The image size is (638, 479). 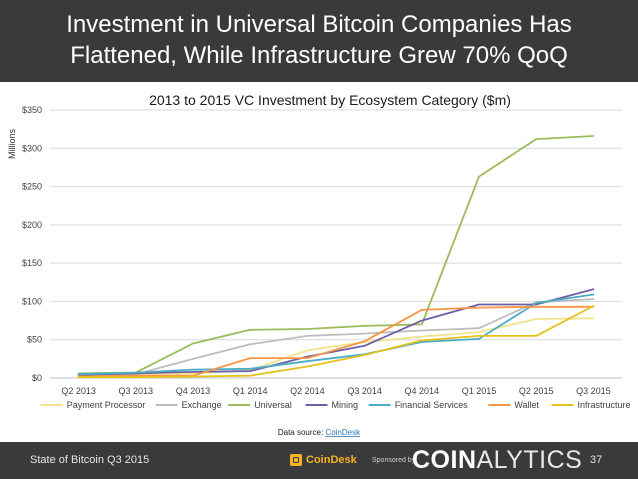 I want to click on legend-label-wallet: Wallet, so click(x=526, y=405).